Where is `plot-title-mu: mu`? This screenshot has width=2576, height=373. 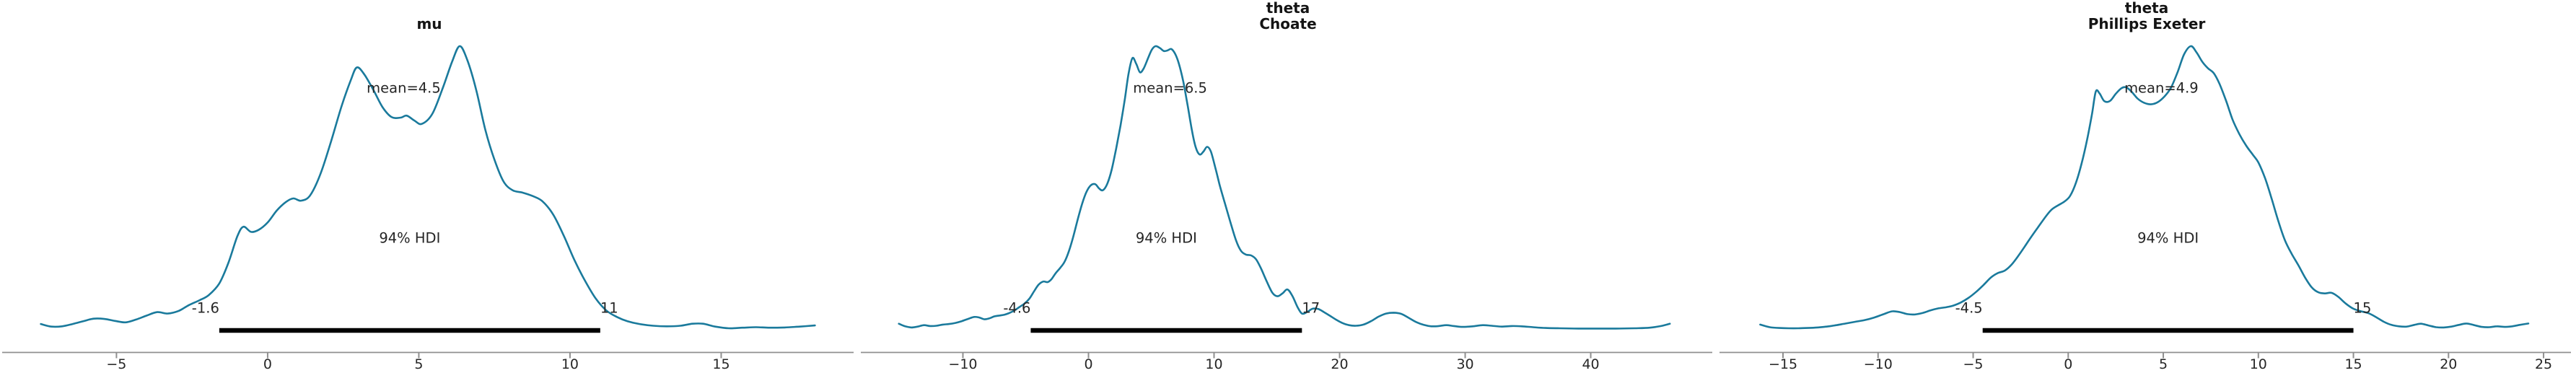 plot-title-mu: mu is located at coordinates (430, 16).